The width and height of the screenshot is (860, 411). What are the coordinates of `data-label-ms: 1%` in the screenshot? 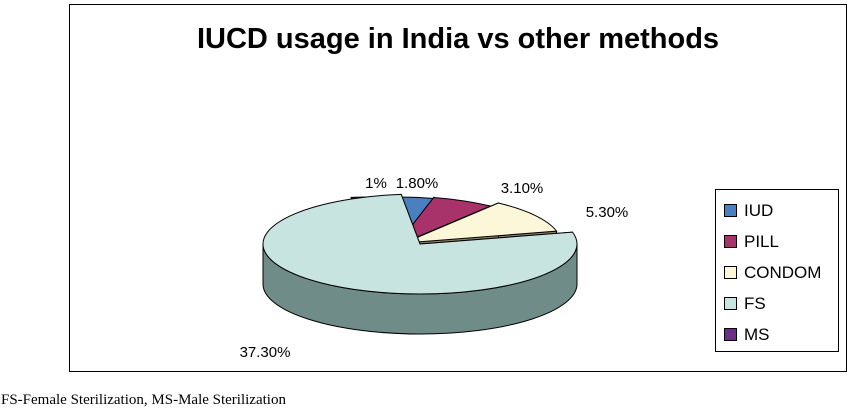 It's located at (376, 183).